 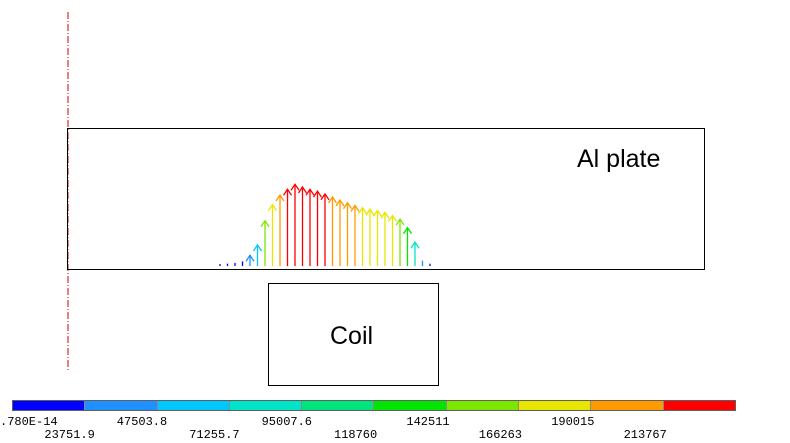 I want to click on legend-tick-label: 71255.7, so click(x=214, y=435).